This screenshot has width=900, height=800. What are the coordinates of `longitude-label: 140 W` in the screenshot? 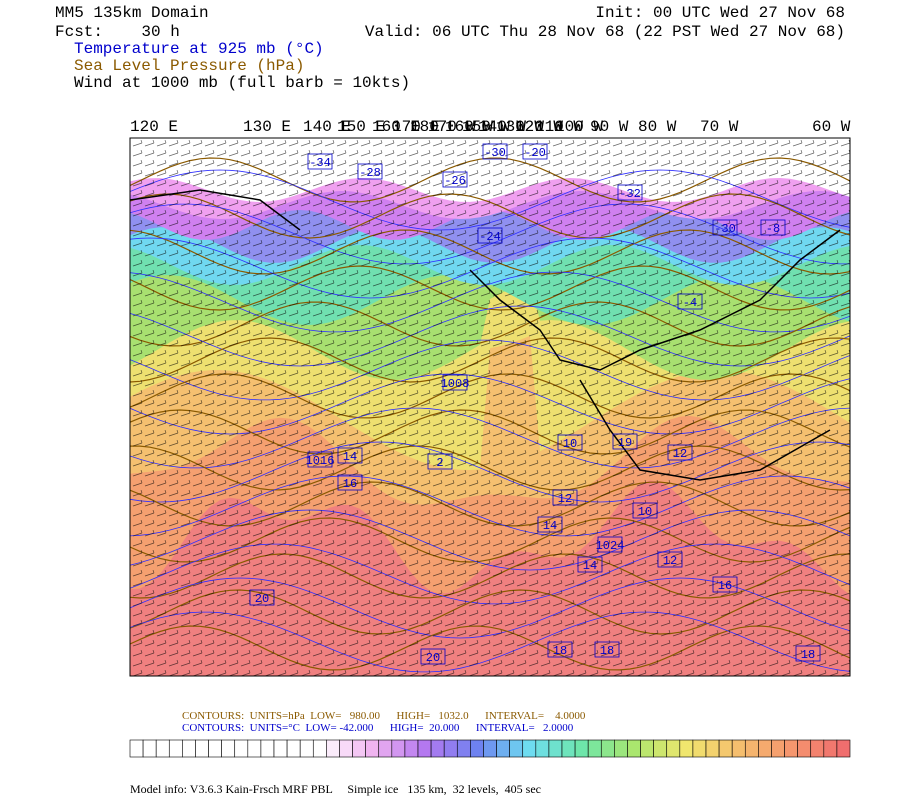 It's located at (502, 127).